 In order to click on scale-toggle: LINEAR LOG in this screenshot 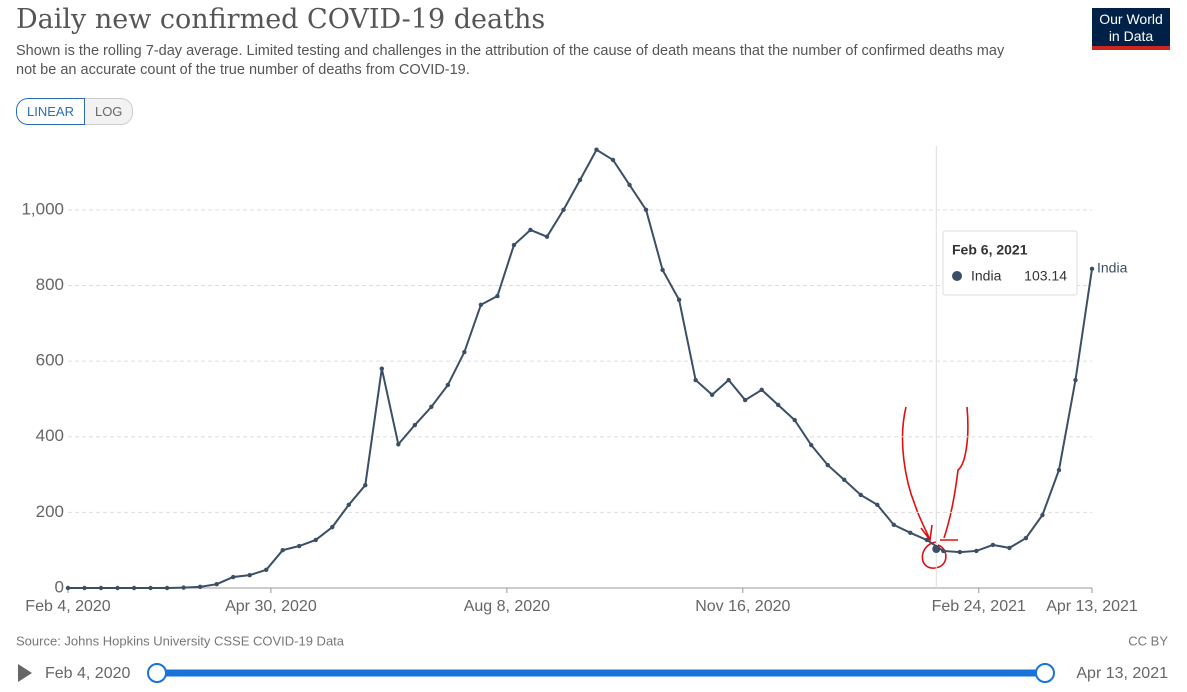, I will do `click(75, 111)`.